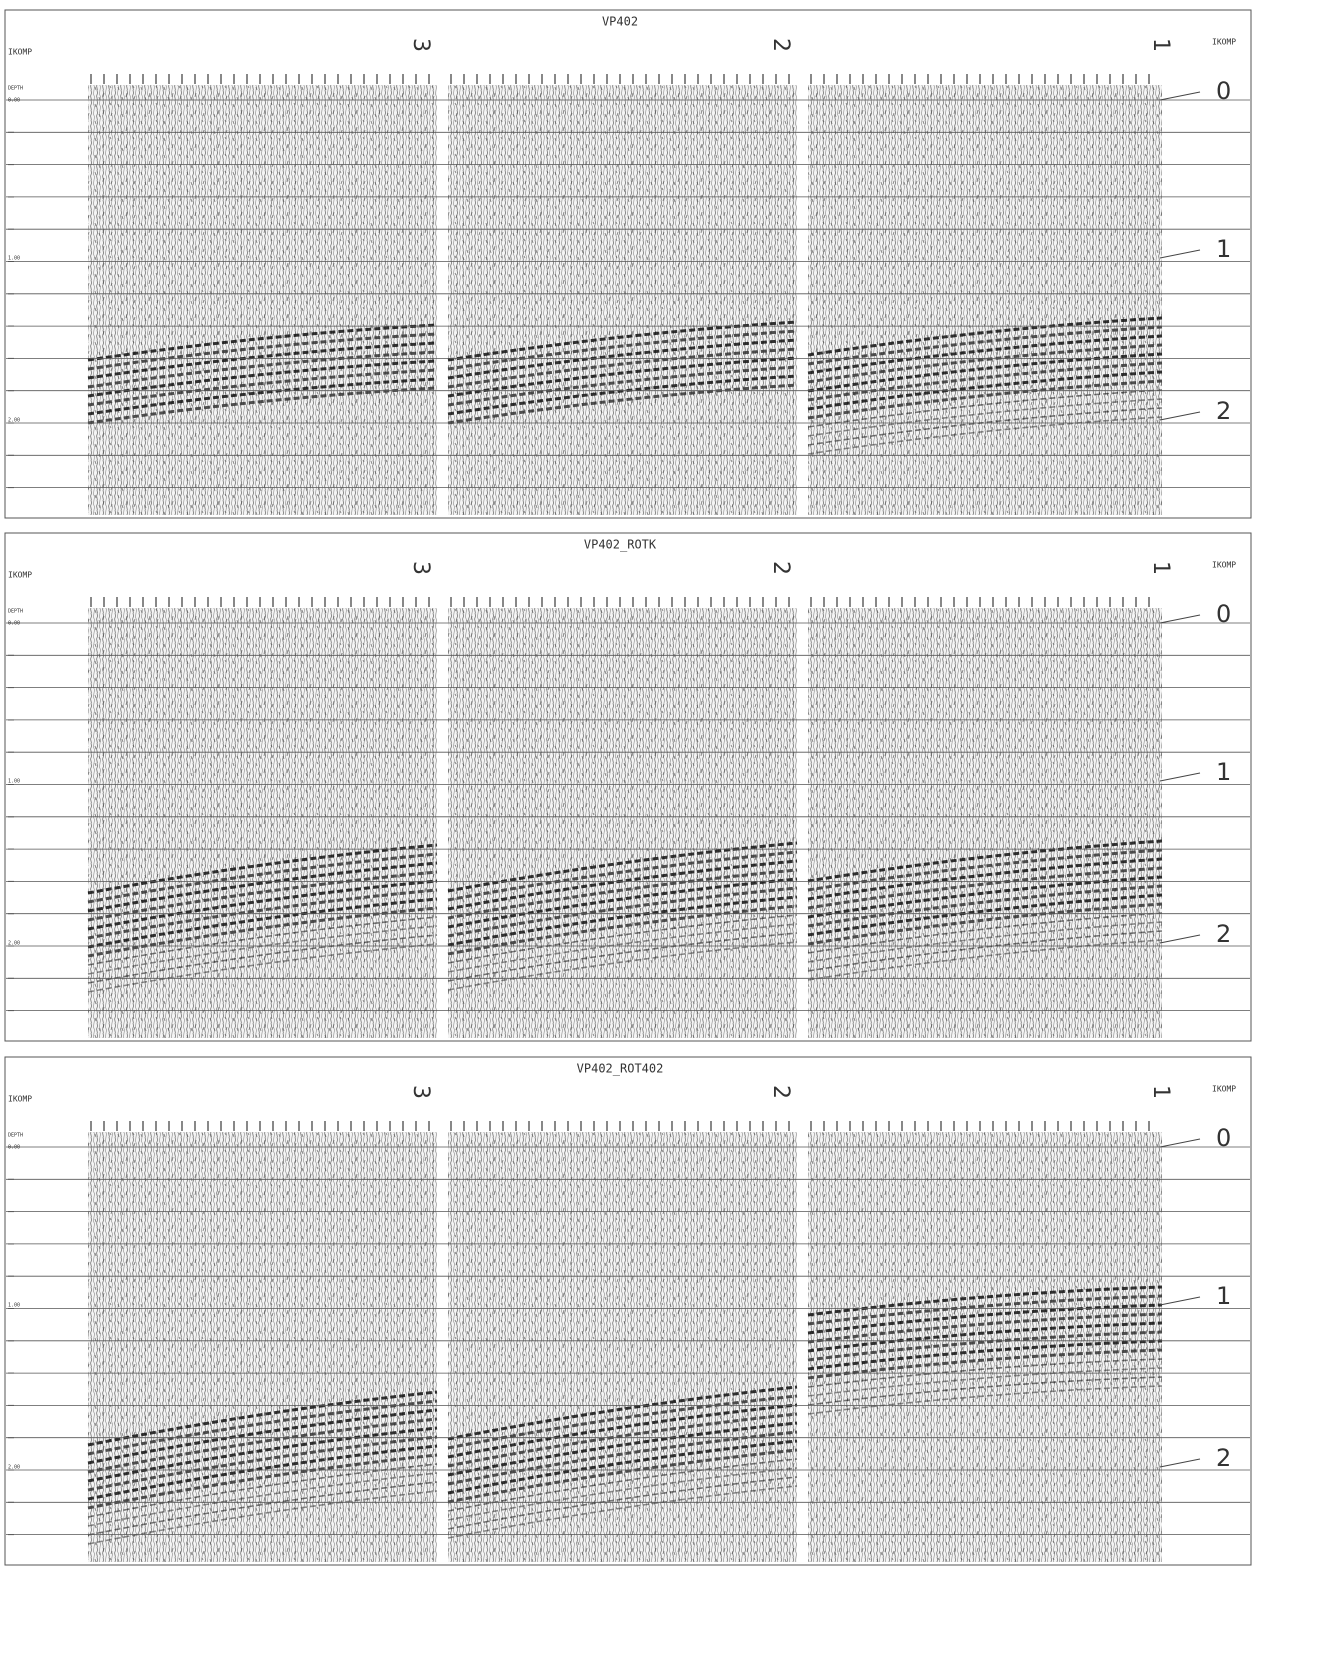  What do you see at coordinates (14, 259) in the screenshot?
I see `axis-label: 1.00` at bounding box center [14, 259].